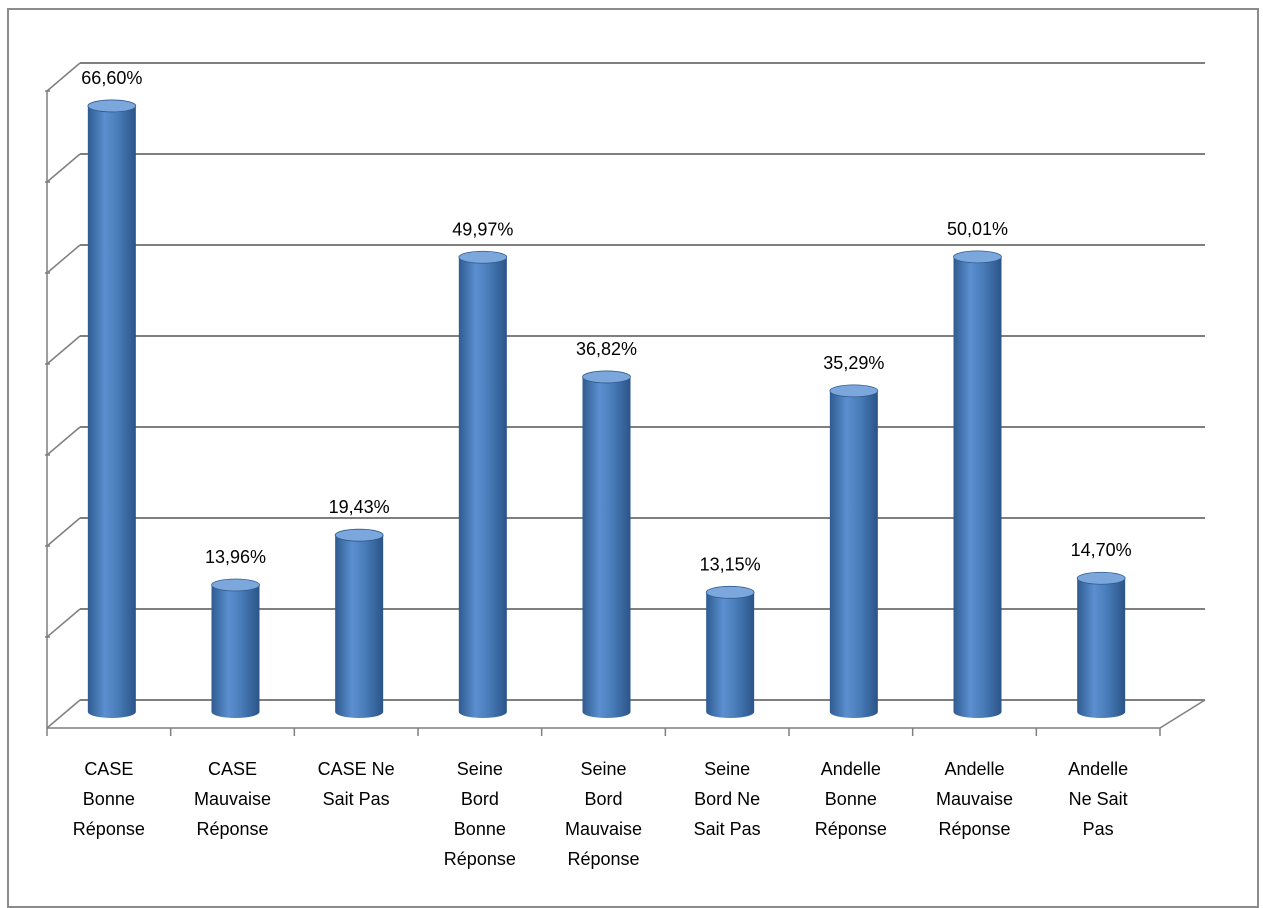 The image size is (1263, 908). What do you see at coordinates (359, 507) in the screenshot?
I see `data-label: 19,43%` at bounding box center [359, 507].